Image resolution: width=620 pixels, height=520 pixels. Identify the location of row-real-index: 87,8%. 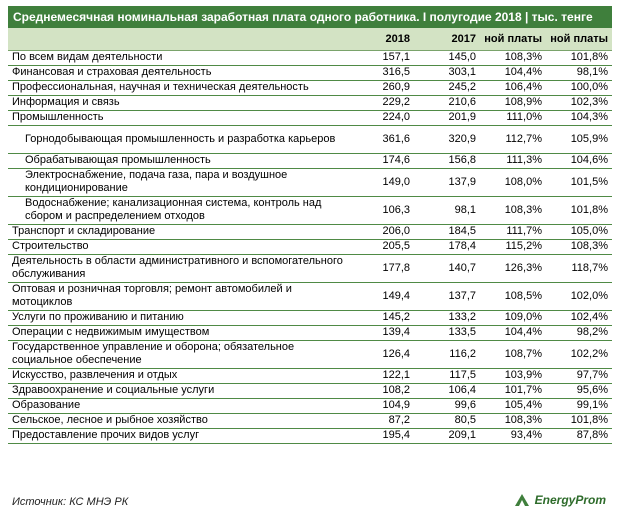
(579, 436).